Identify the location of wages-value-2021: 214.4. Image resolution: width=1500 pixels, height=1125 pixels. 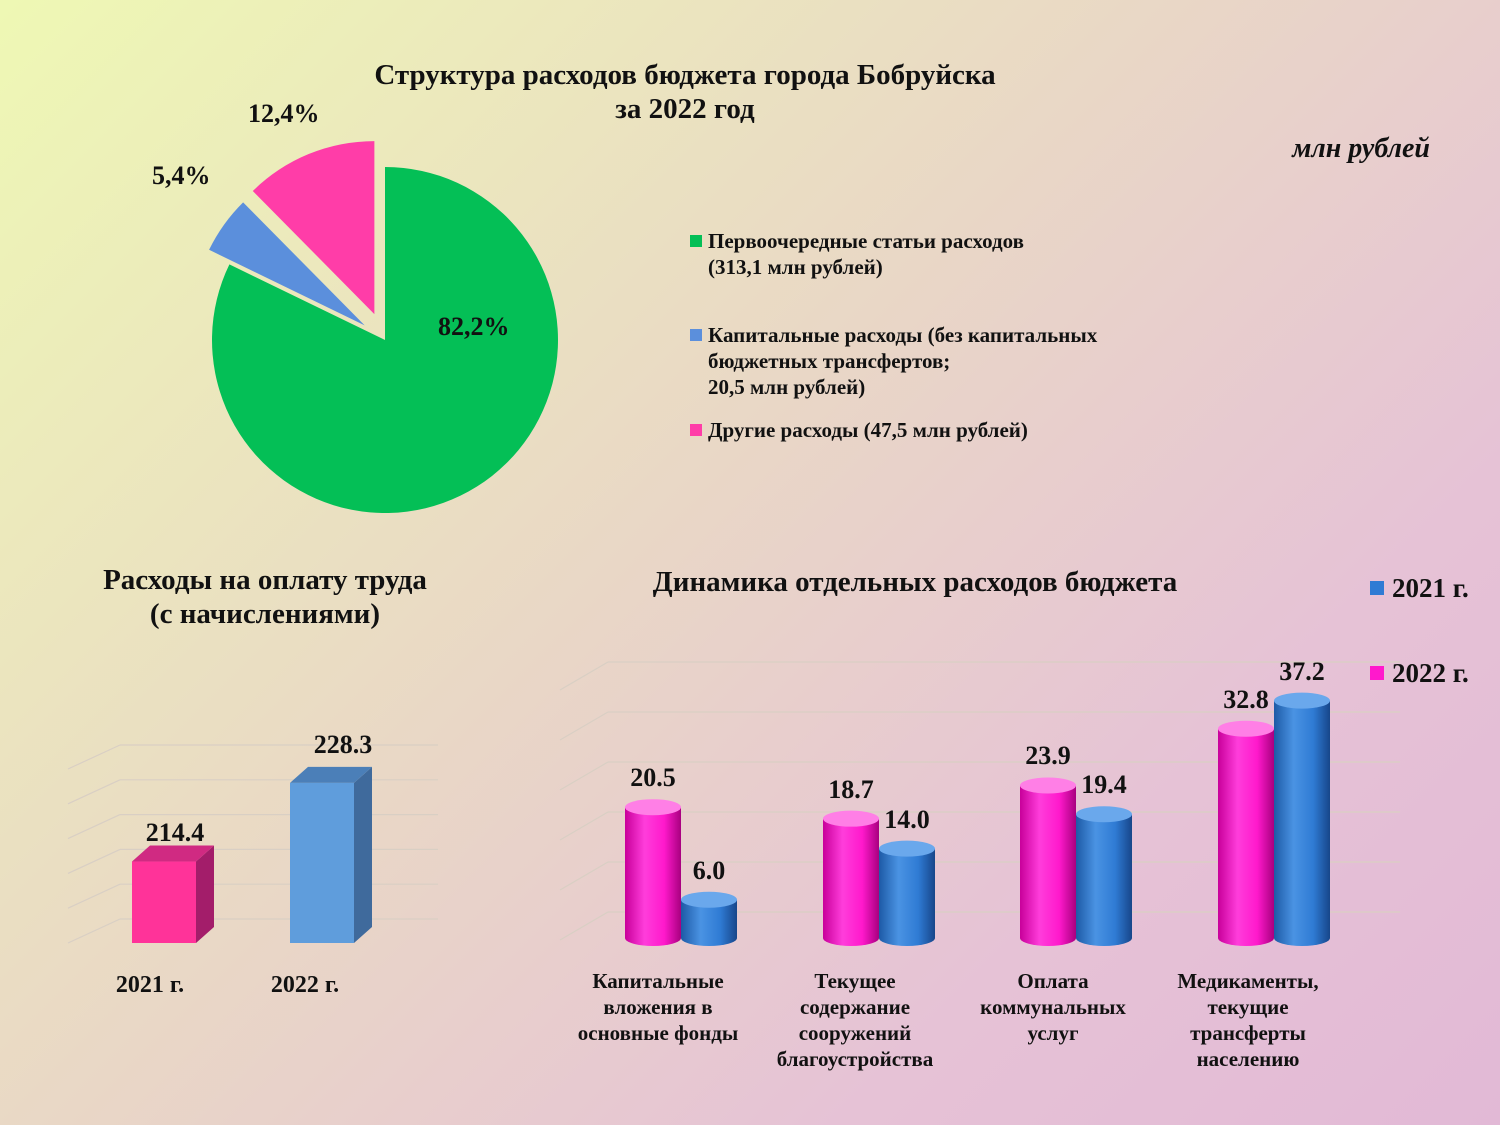
(175, 832).